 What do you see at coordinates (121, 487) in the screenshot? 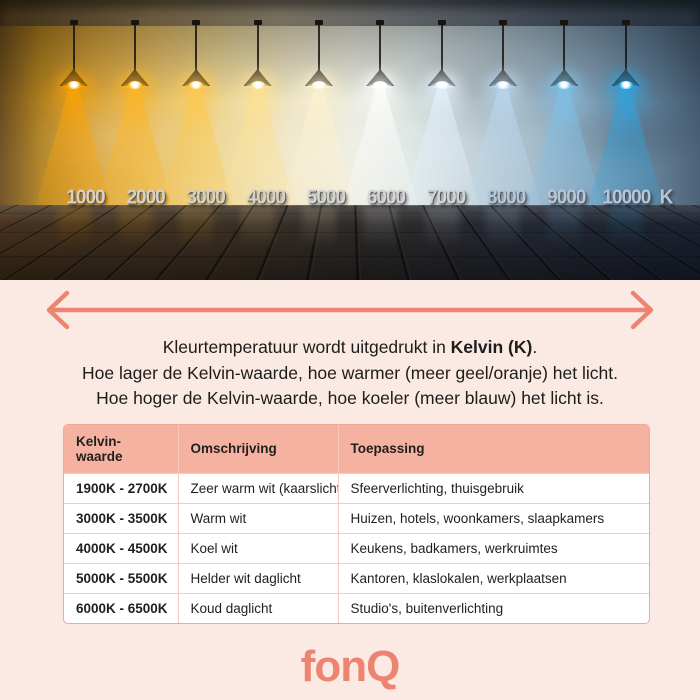
I see `kelvin-range-cell: 1900K - 2700K` at bounding box center [121, 487].